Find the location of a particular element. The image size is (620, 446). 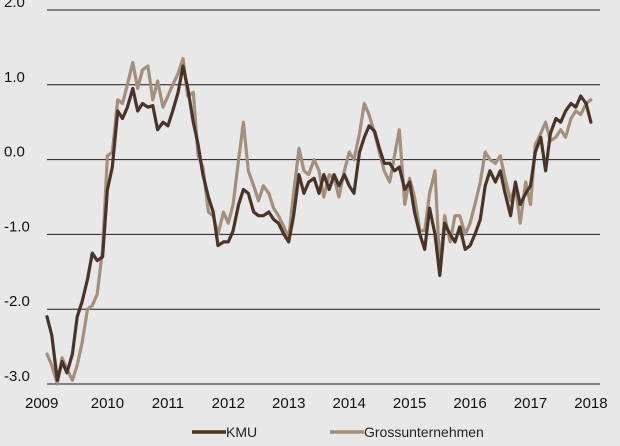

y-axis: -3.0 -2.0 -1.0 0.0 1.0 2.0 is located at coordinates (17, 192).